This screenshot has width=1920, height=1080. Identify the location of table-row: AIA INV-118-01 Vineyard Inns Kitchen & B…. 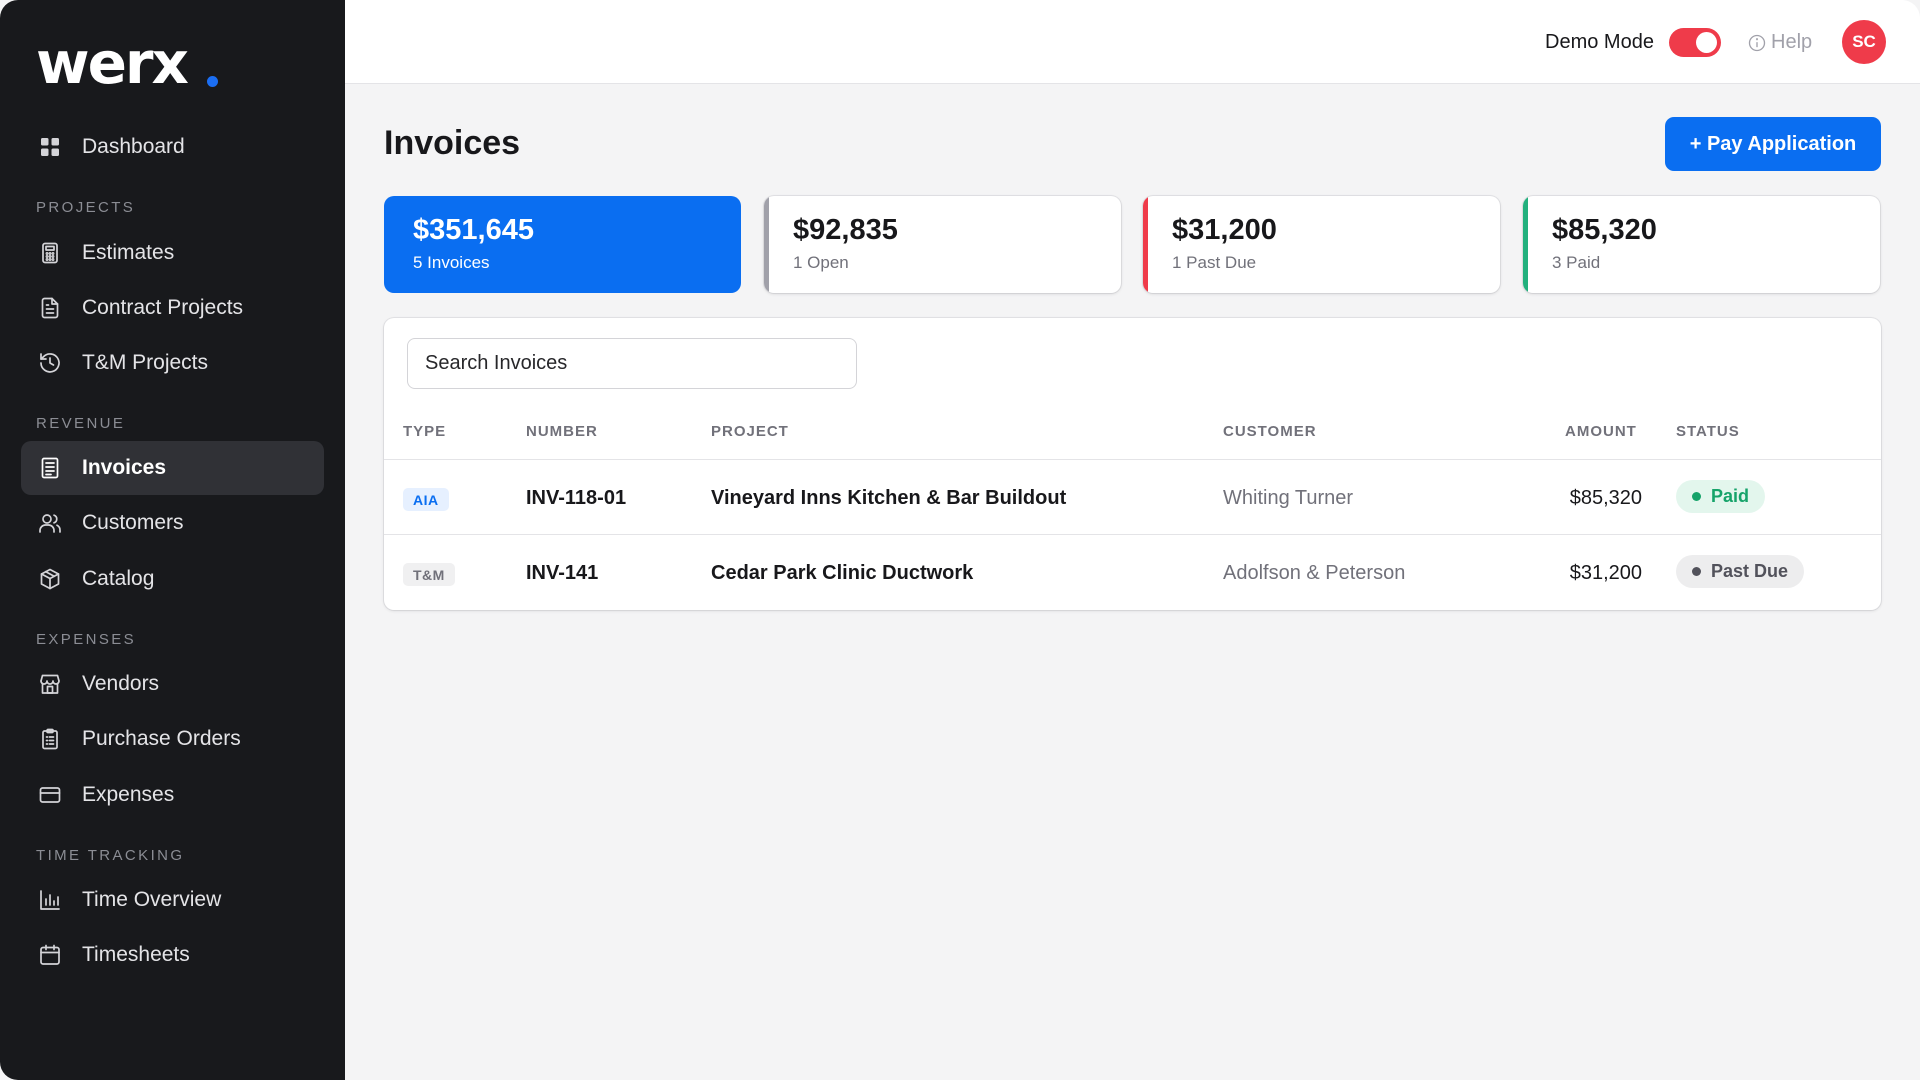
(1132, 496).